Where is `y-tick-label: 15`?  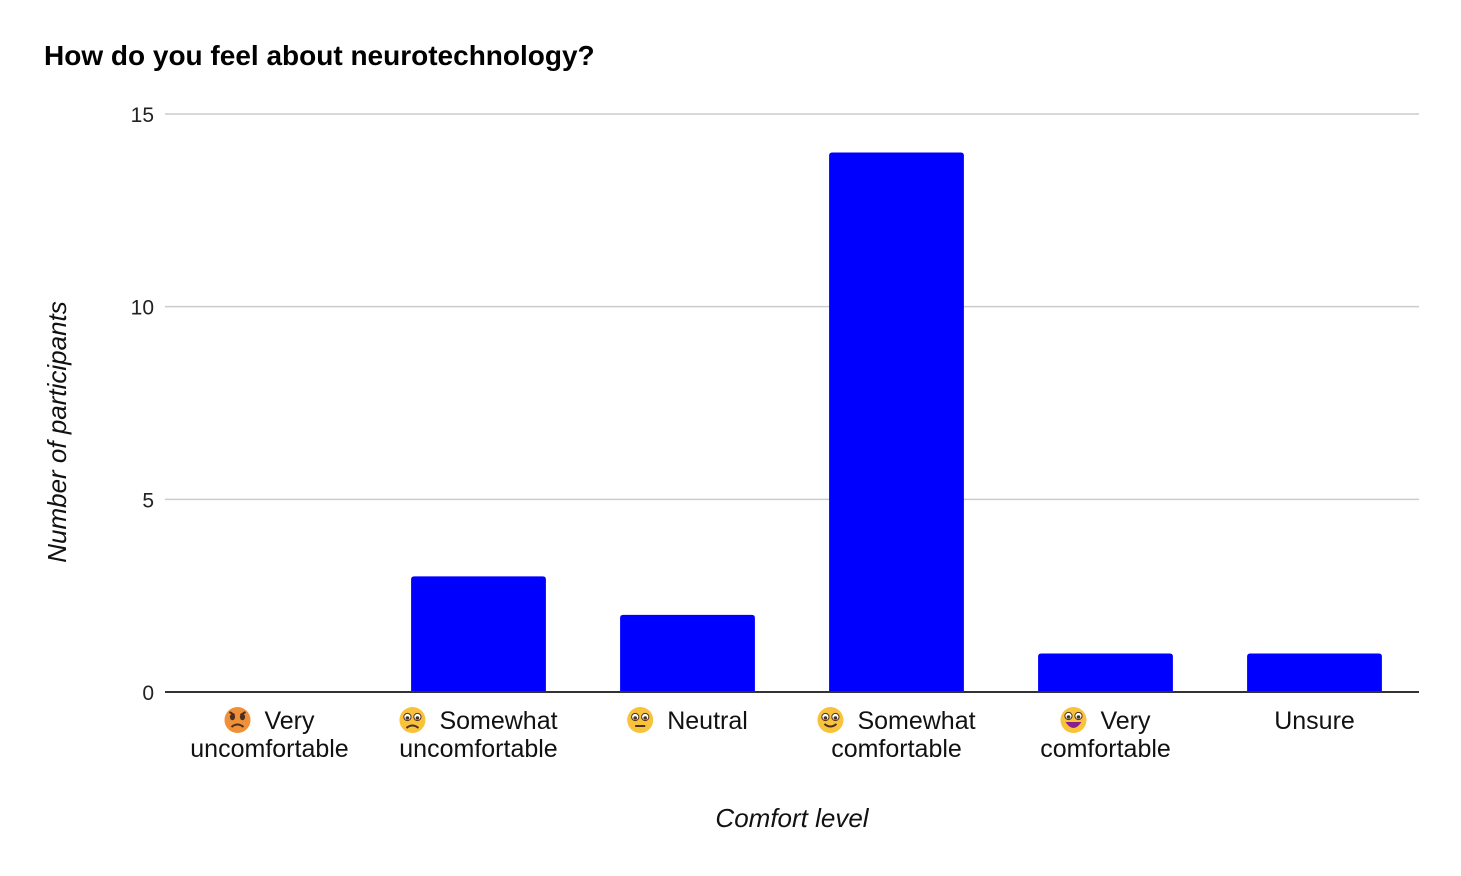
y-tick-label: 15 is located at coordinates (142, 115).